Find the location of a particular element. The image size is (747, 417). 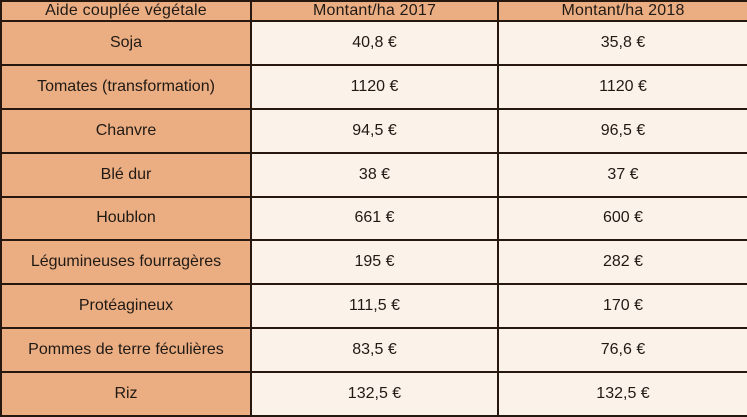

table-row-legumineuses: Légumineuses fourragères 195 € 282 € is located at coordinates (373, 262).